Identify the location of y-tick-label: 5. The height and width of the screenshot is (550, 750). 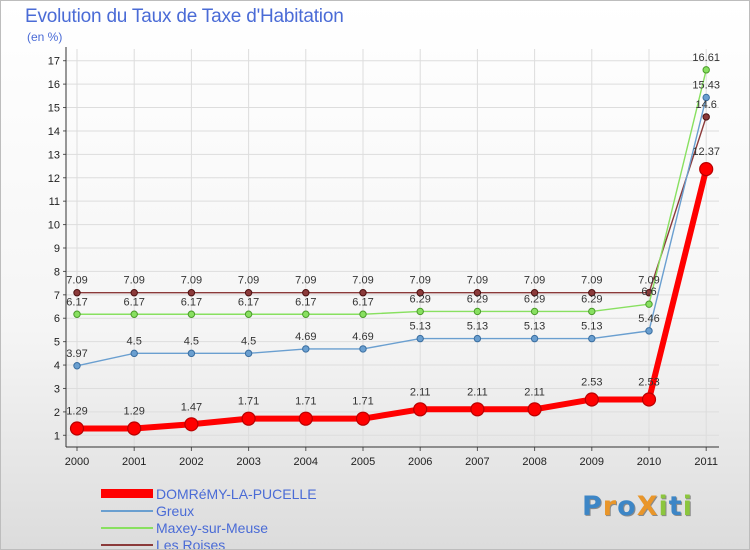
(57, 343).